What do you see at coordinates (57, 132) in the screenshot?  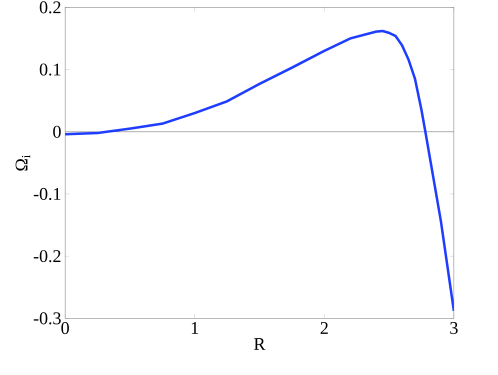 I see `y-tick-label: 0` at bounding box center [57, 132].